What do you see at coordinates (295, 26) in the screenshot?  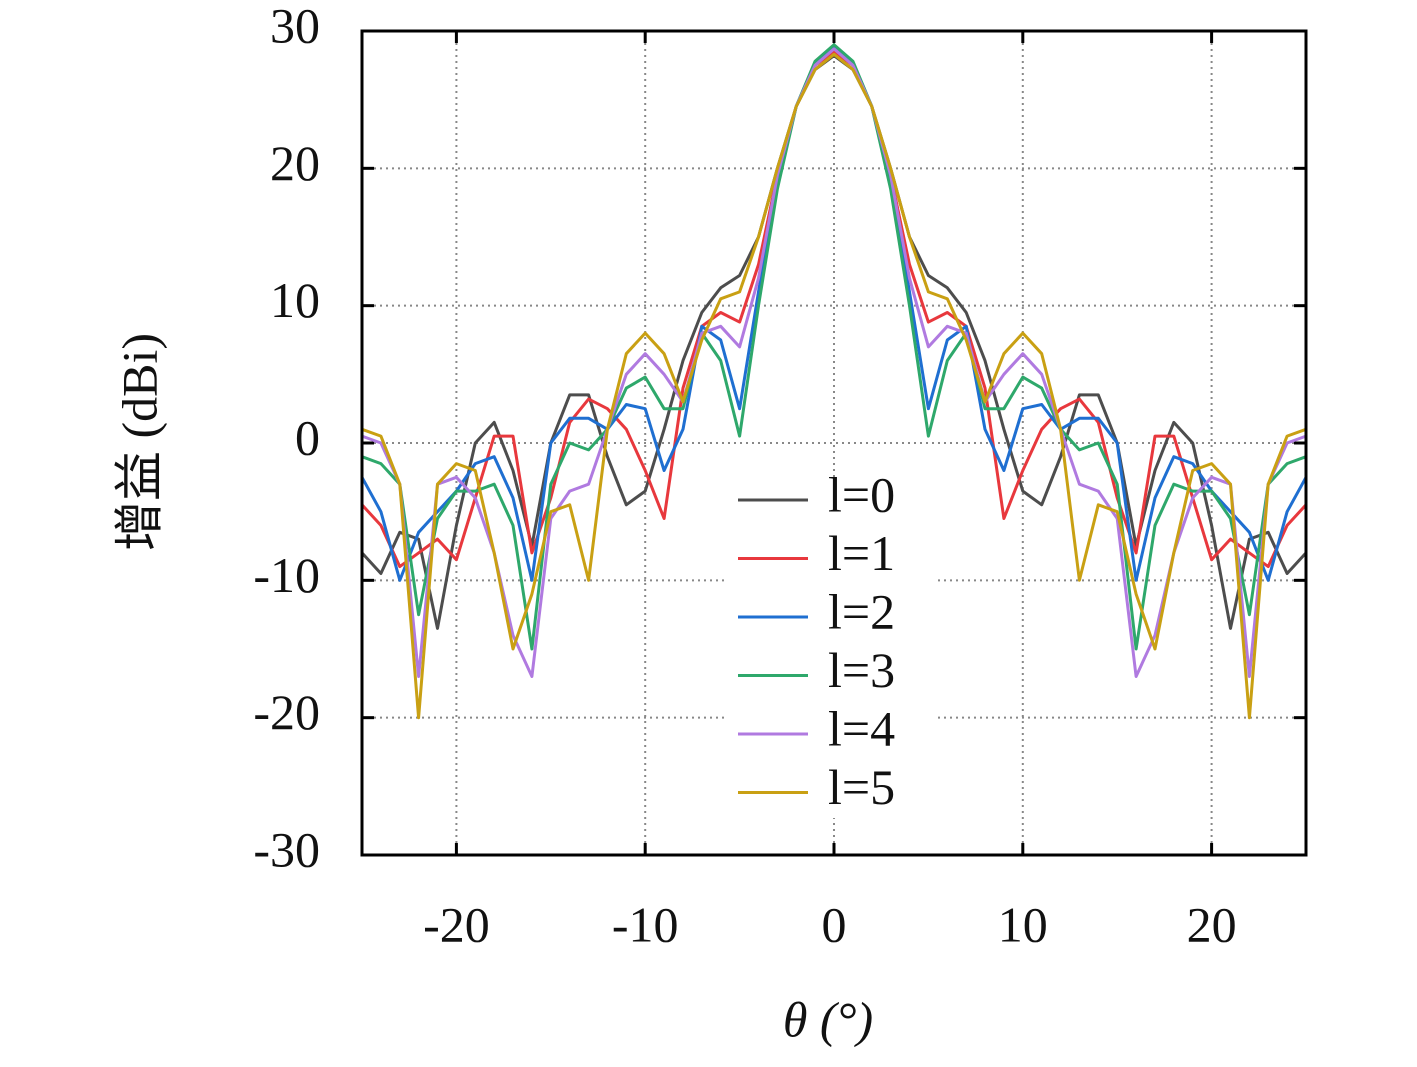 I see `y-tick-label: 30` at bounding box center [295, 26].